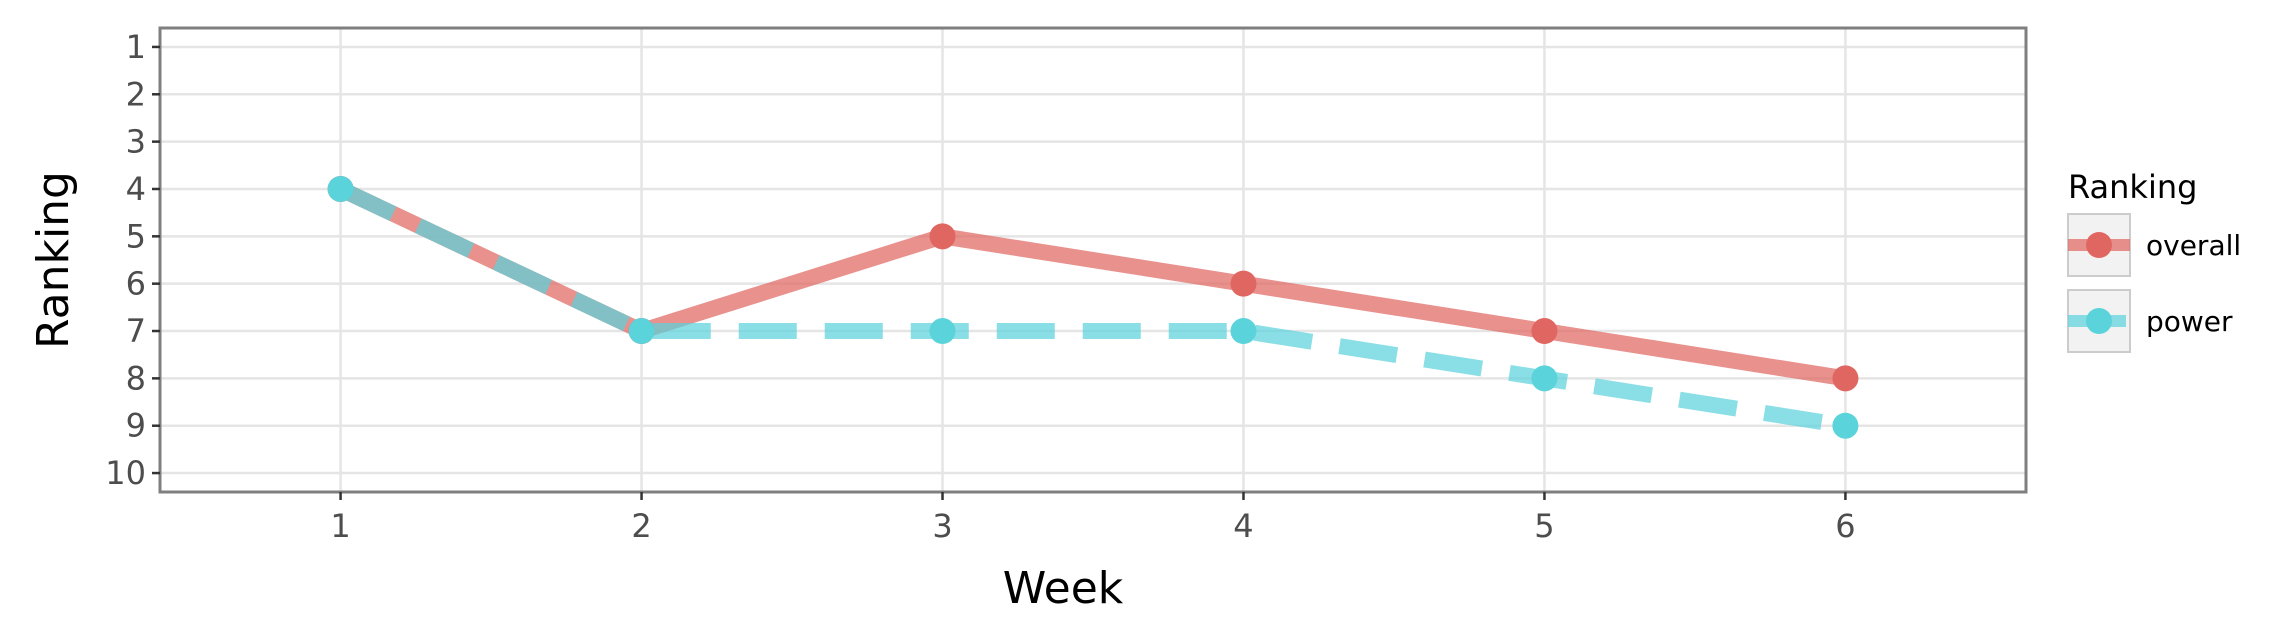 This screenshot has height=641, width=2276. Describe the element at coordinates (136, 331) in the screenshot. I see `y-tick-label: 7` at that location.